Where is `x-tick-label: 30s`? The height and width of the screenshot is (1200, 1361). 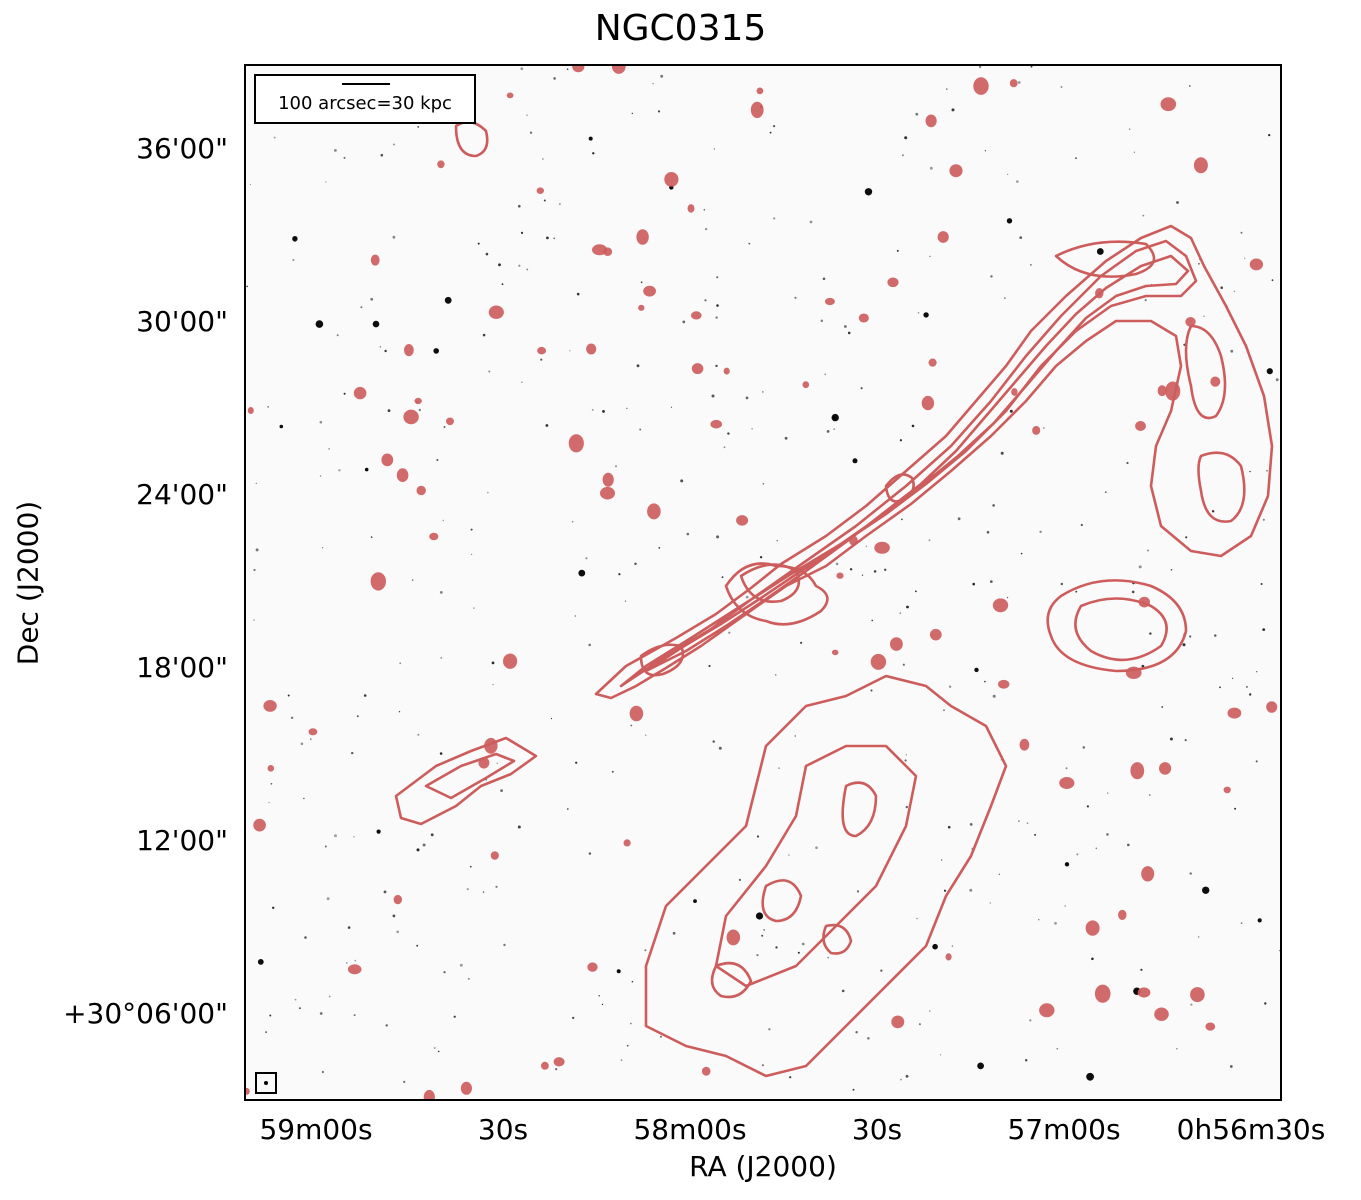 x-tick-label: 30s is located at coordinates (503, 1129).